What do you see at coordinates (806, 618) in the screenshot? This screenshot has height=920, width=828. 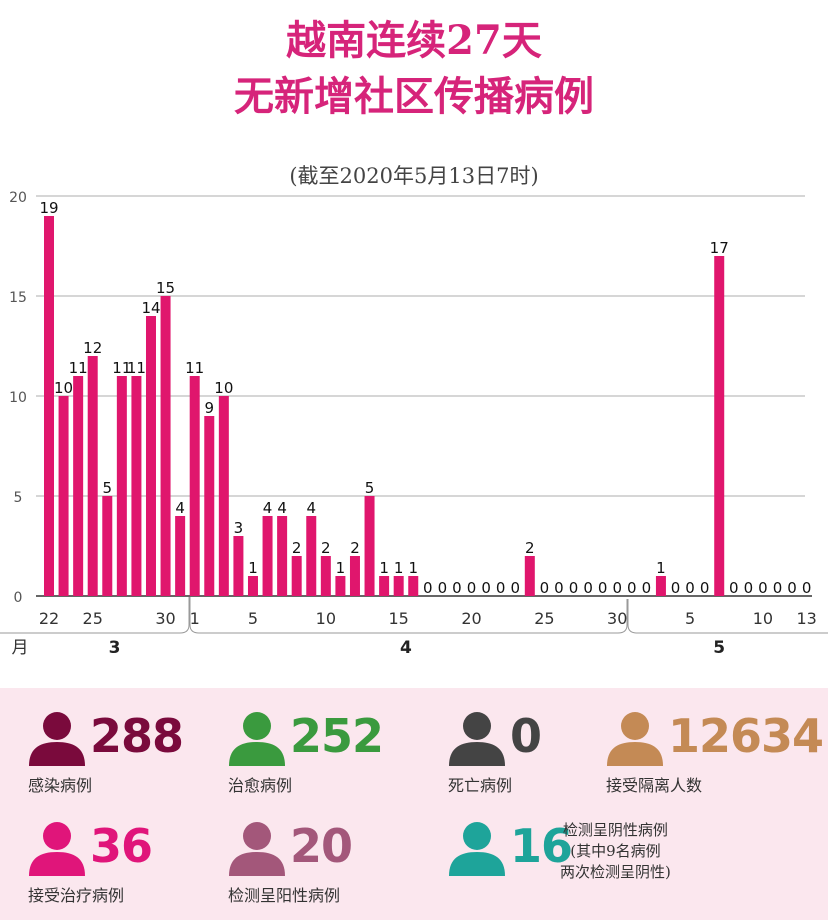 I see `x-tick-label: 13` at bounding box center [806, 618].